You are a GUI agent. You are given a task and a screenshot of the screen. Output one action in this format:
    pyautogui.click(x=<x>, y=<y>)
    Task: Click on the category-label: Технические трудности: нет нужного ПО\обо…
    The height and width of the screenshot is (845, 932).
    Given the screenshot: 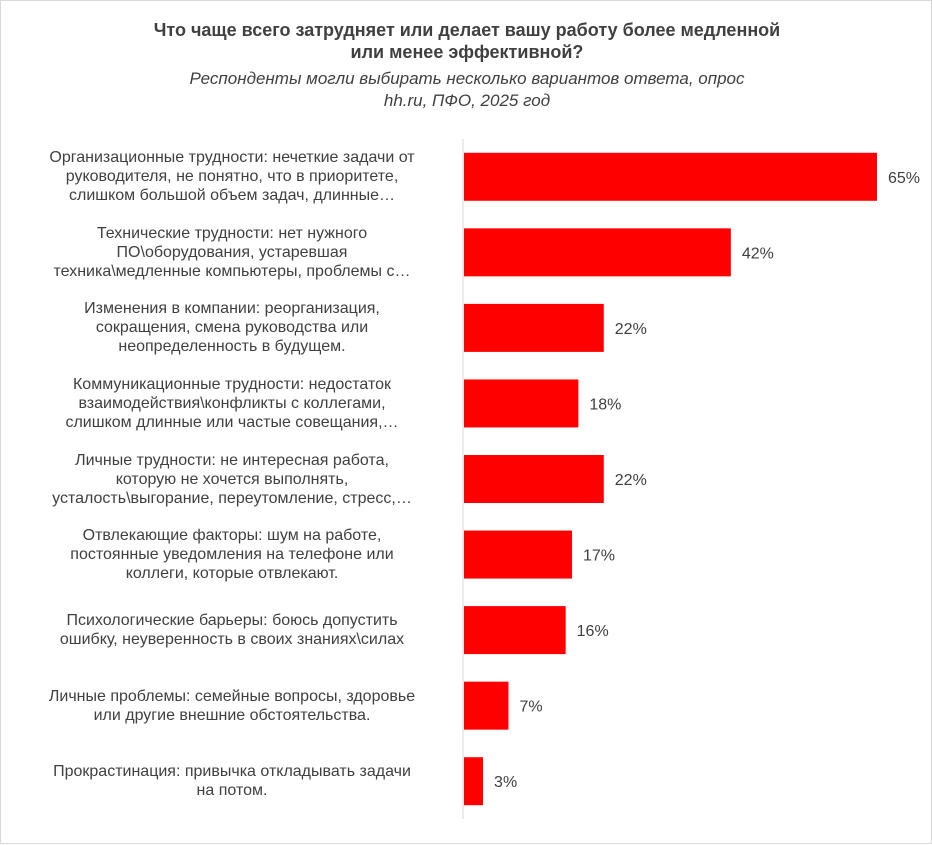 What is the action you would take?
    pyautogui.click(x=232, y=252)
    